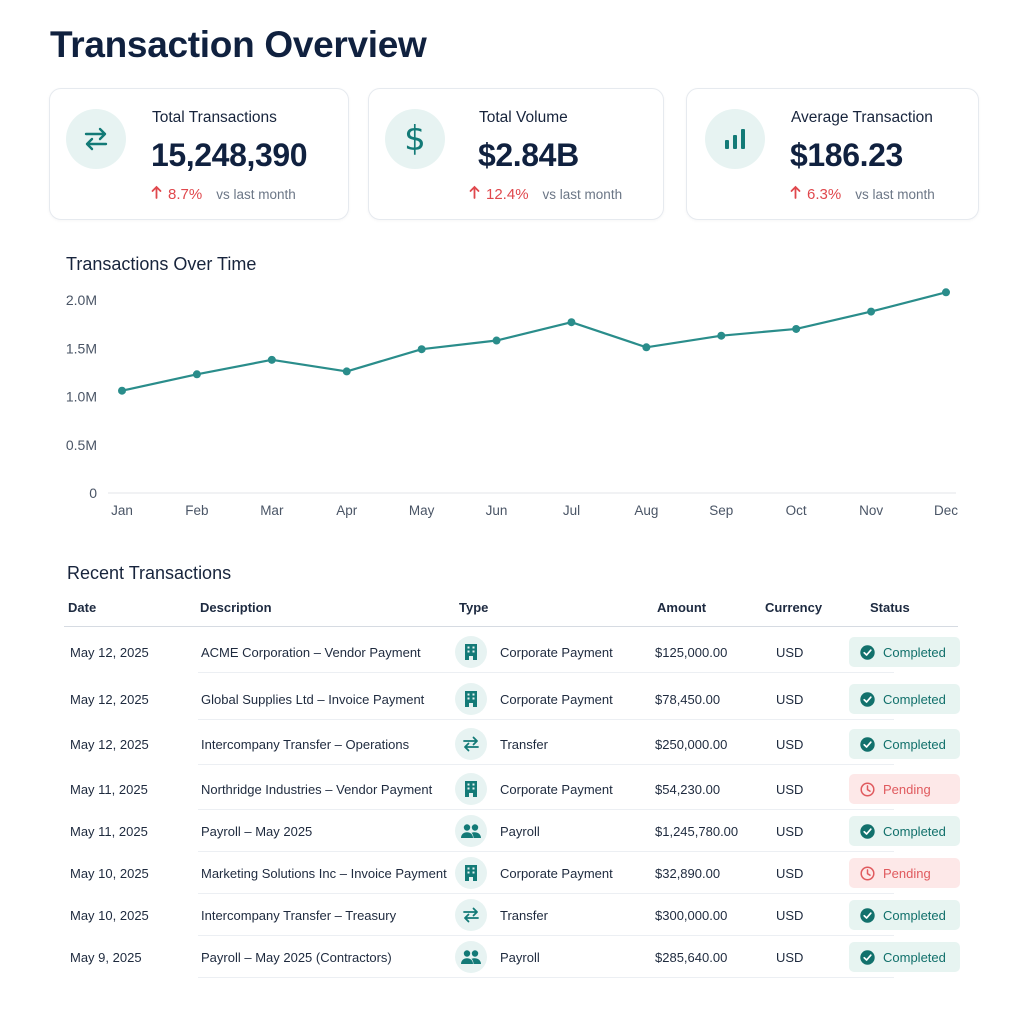 Image resolution: width=1024 pixels, height=1024 pixels. What do you see at coordinates (688, 873) in the screenshot?
I see `transaction-amount: $32,890.00` at bounding box center [688, 873].